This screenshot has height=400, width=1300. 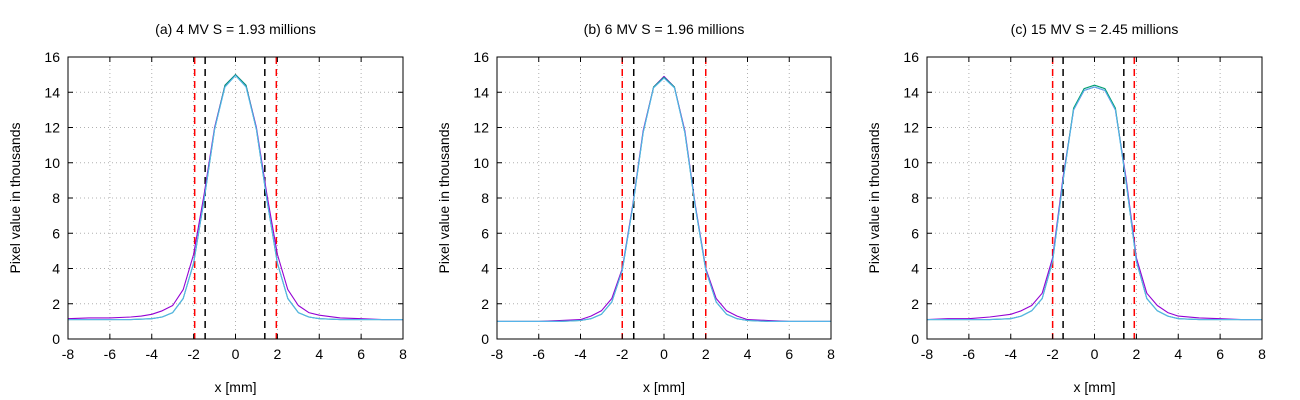 I want to click on chart-title: (b) 6 MV S = 1.96 millions, so click(x=664, y=29).